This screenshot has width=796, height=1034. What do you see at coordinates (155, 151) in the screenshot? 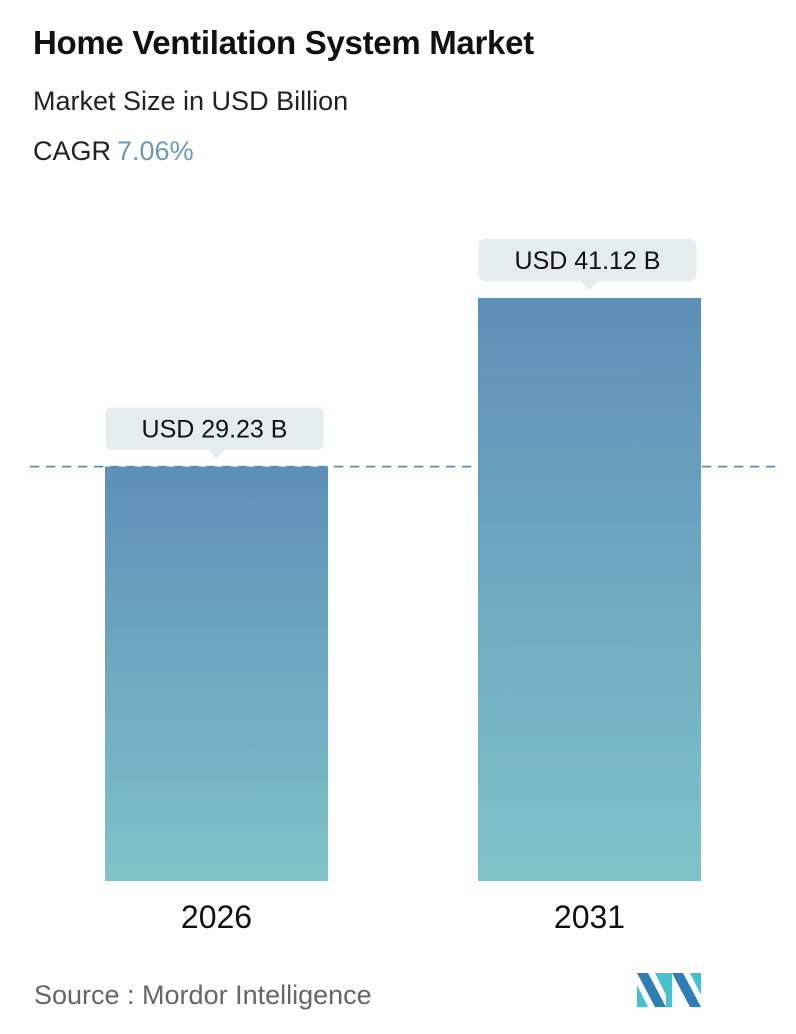
I see `cagr-value: 7.06%` at bounding box center [155, 151].